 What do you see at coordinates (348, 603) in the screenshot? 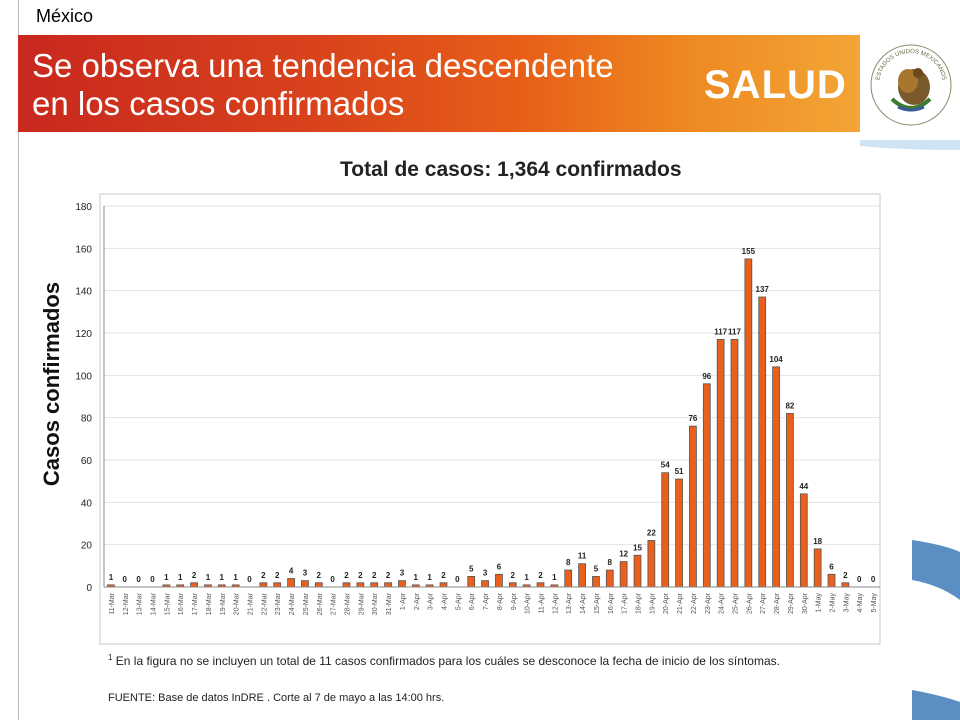
I see `x-tick-label: 28-Mar` at bounding box center [348, 603].